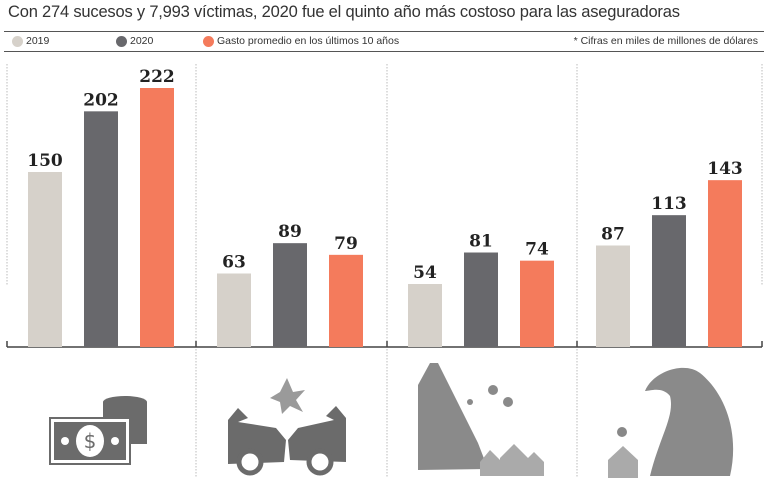 This screenshot has height=478, width=768. I want to click on legend-label: 2019, so click(38, 41).